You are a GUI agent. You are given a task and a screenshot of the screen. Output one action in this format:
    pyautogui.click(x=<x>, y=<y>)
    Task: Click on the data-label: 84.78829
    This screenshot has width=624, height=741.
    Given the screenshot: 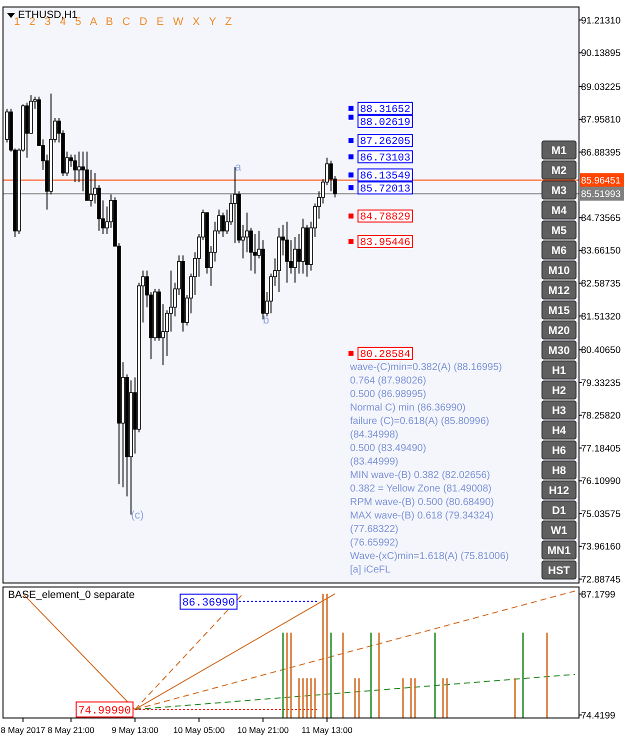 What is the action you would take?
    pyautogui.click(x=385, y=218)
    